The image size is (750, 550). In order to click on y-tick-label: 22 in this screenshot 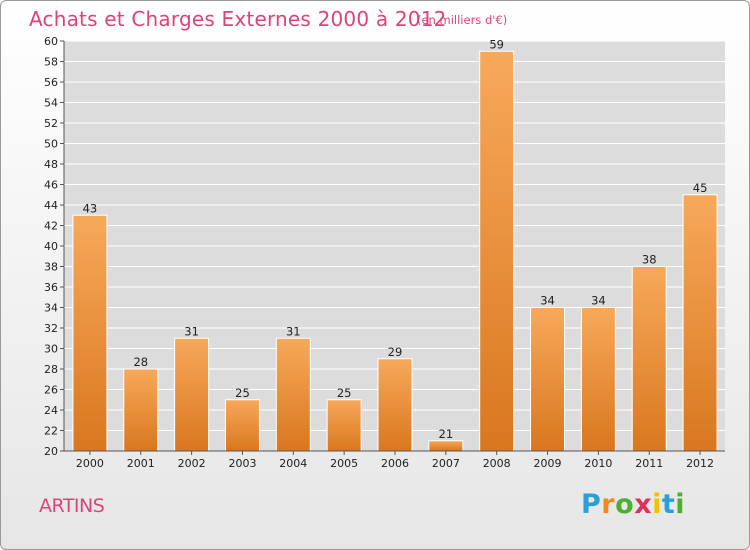, I will do `click(51, 431)`.